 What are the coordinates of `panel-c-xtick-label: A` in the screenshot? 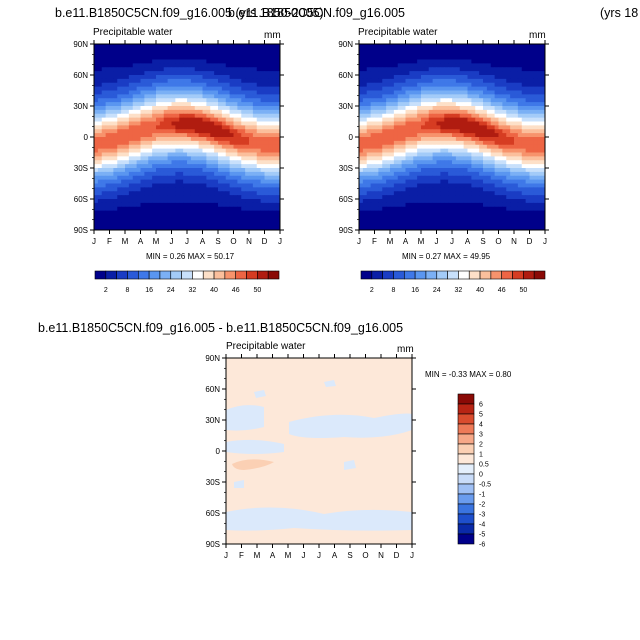 It's located at (273, 555).